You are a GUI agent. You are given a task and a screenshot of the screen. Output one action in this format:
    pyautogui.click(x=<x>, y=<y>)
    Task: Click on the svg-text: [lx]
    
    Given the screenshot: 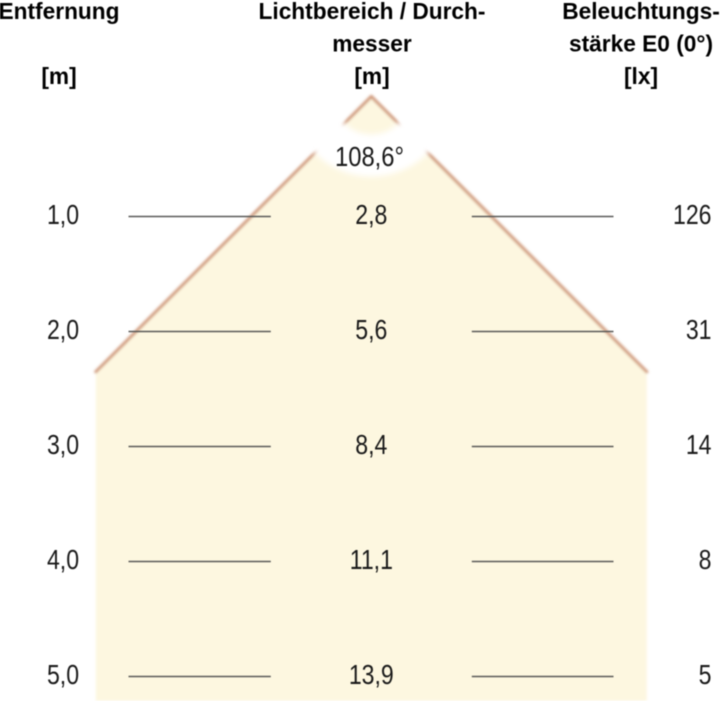 What is the action you would take?
    pyautogui.click(x=641, y=76)
    